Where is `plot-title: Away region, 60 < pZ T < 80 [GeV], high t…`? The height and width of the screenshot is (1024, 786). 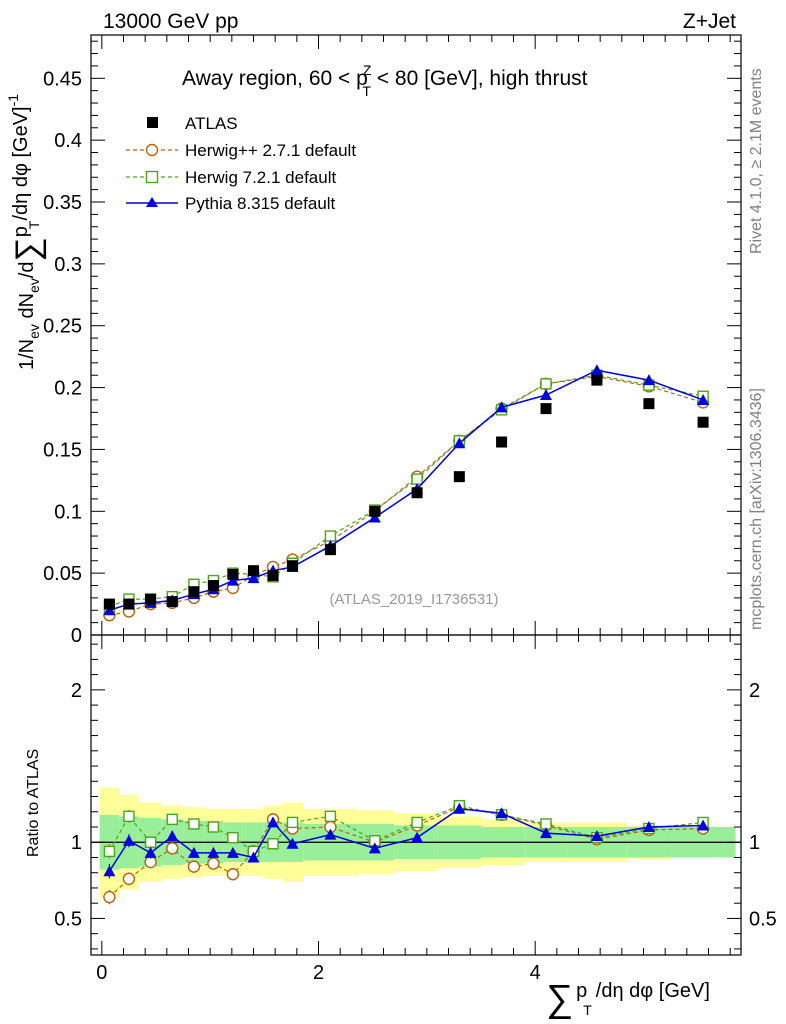
plot-title: Away region, 60 < pZ T < 80 [GeV], high t… is located at coordinates (385, 80).